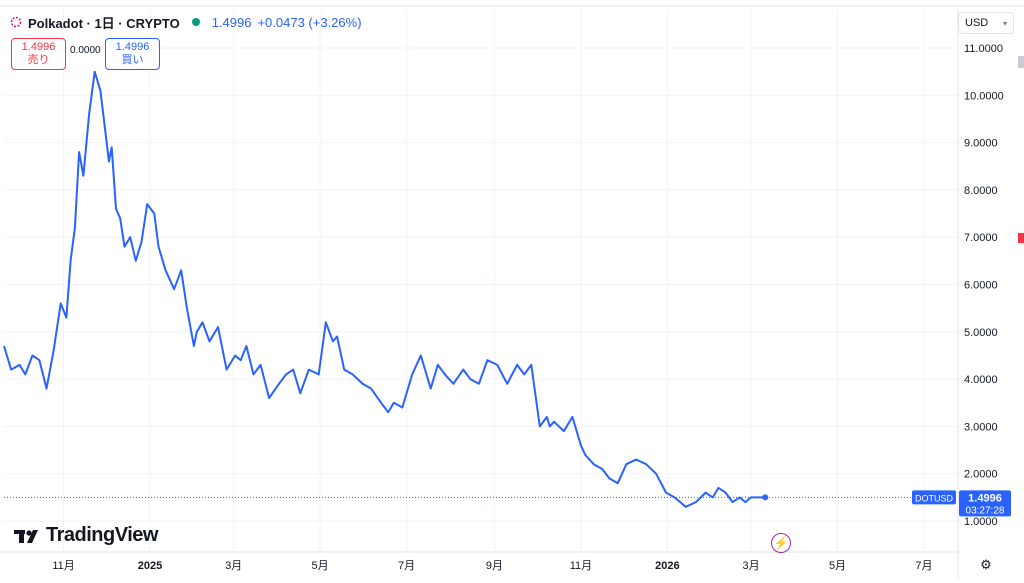 The image size is (1024, 583). Describe the element at coordinates (983, 49) in the screenshot. I see `y-tick-label: 11.0000` at that location.